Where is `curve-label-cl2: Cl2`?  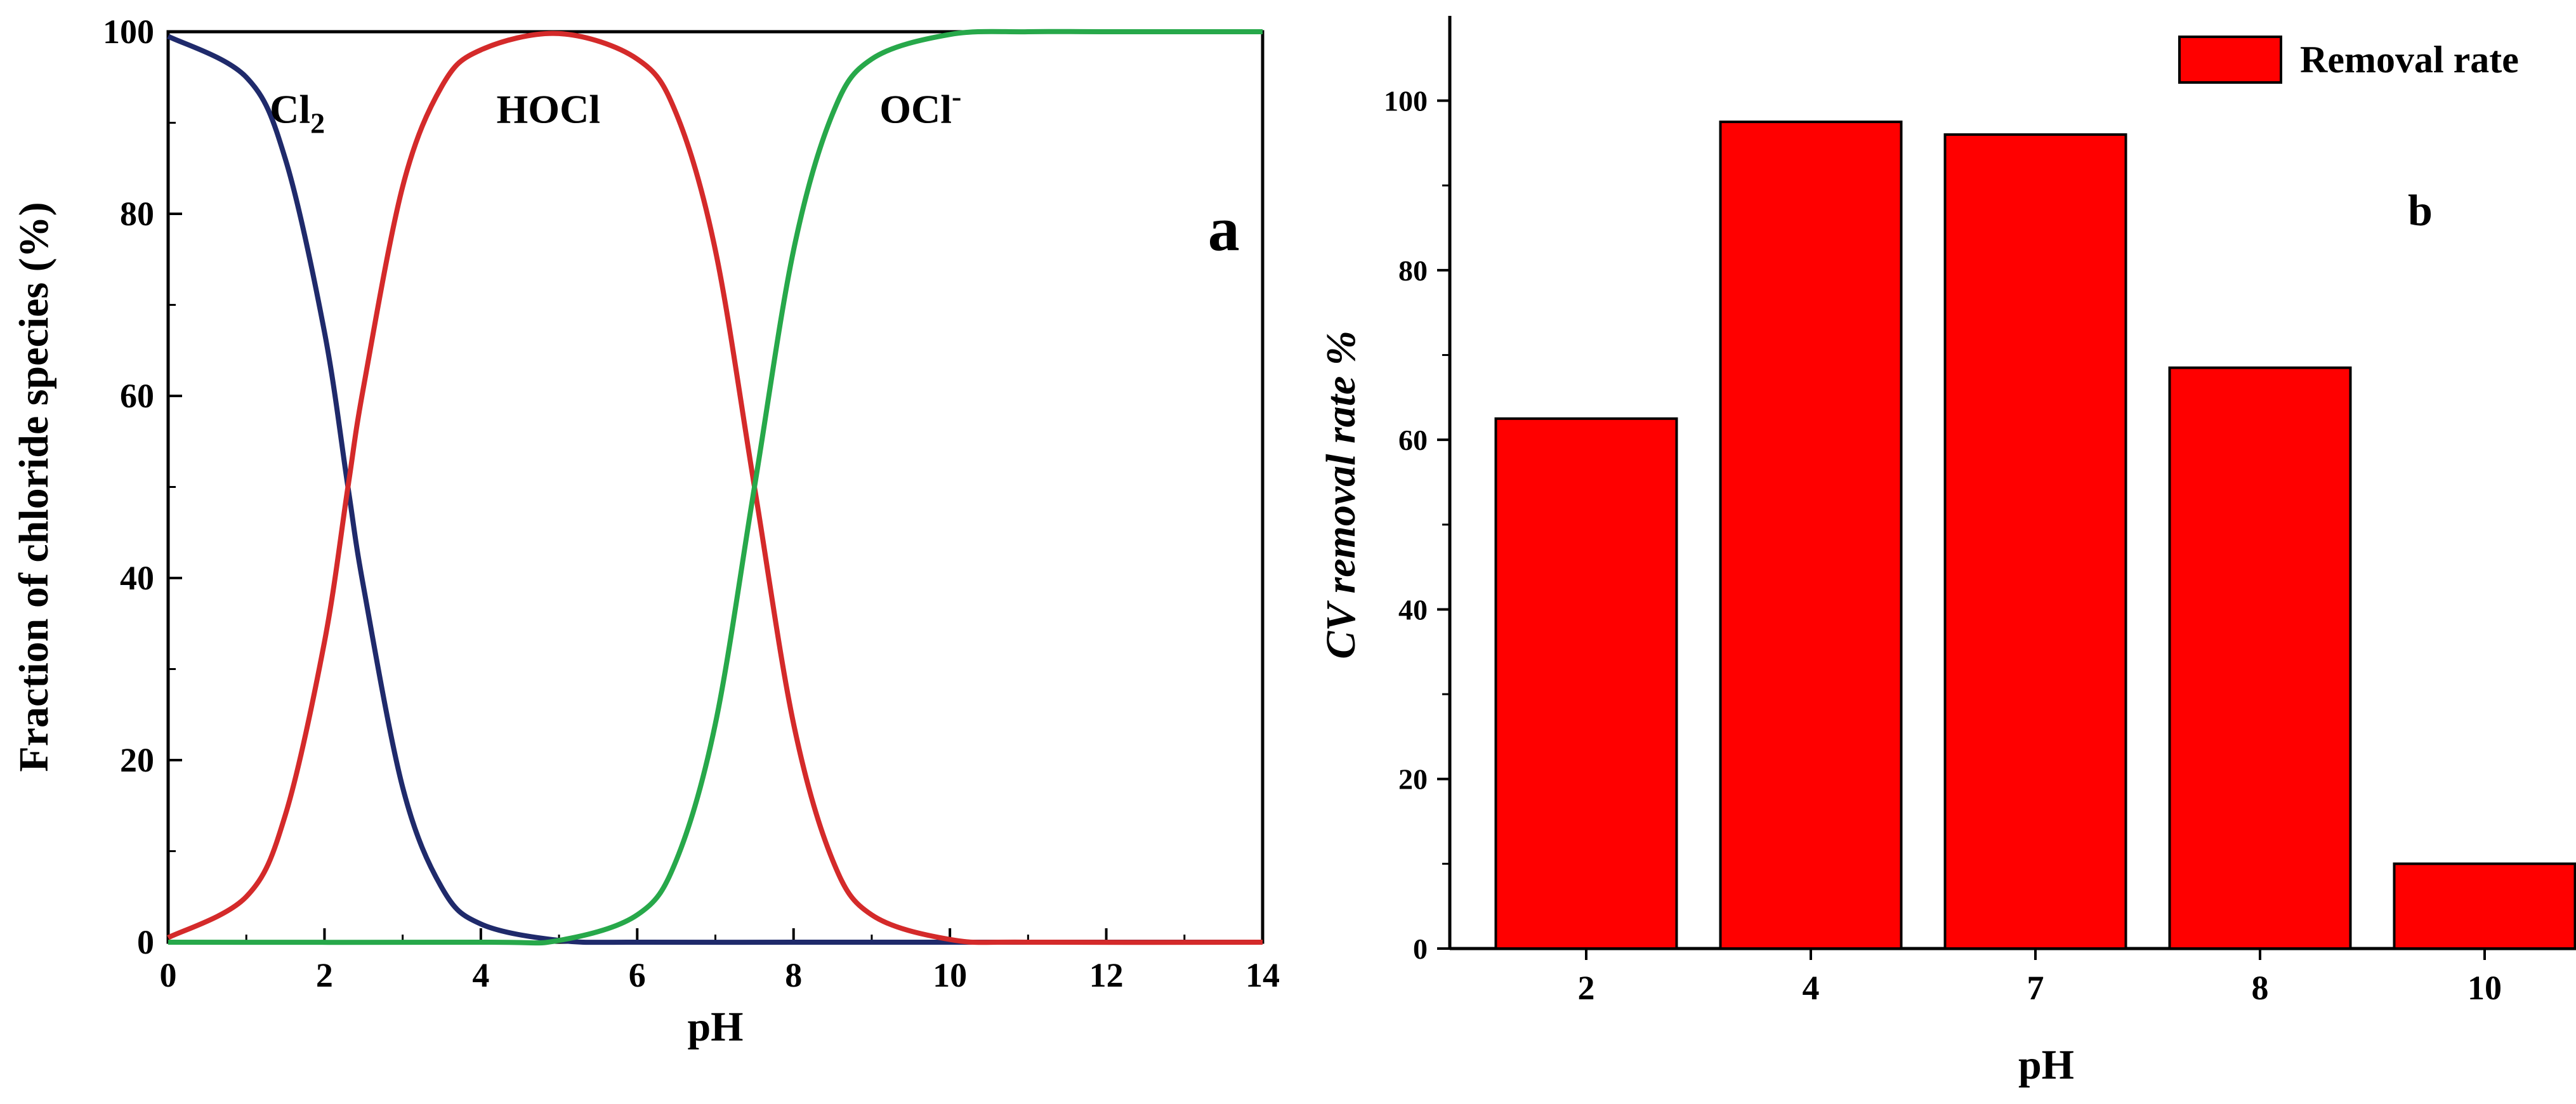
curve-label-cl2: Cl2 is located at coordinates (297, 113).